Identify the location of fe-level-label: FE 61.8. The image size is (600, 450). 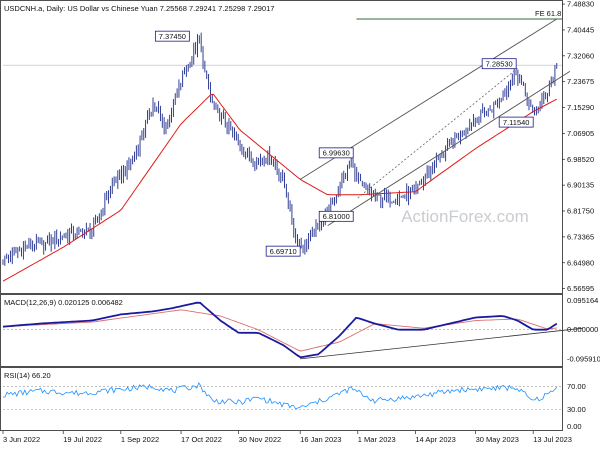
(548, 13).